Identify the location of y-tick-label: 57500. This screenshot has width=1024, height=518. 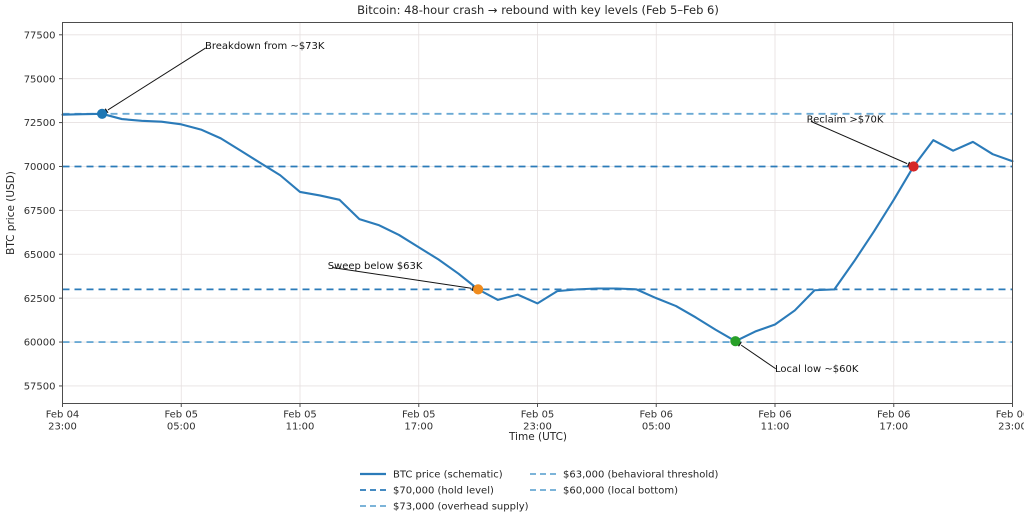
(40, 387).